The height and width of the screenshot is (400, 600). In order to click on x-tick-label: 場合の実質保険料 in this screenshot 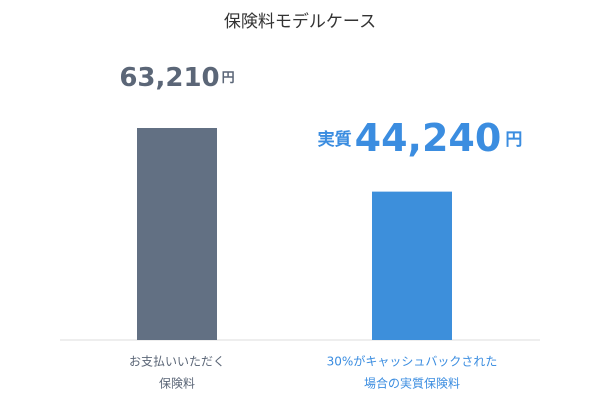, I will do `click(412, 383)`.